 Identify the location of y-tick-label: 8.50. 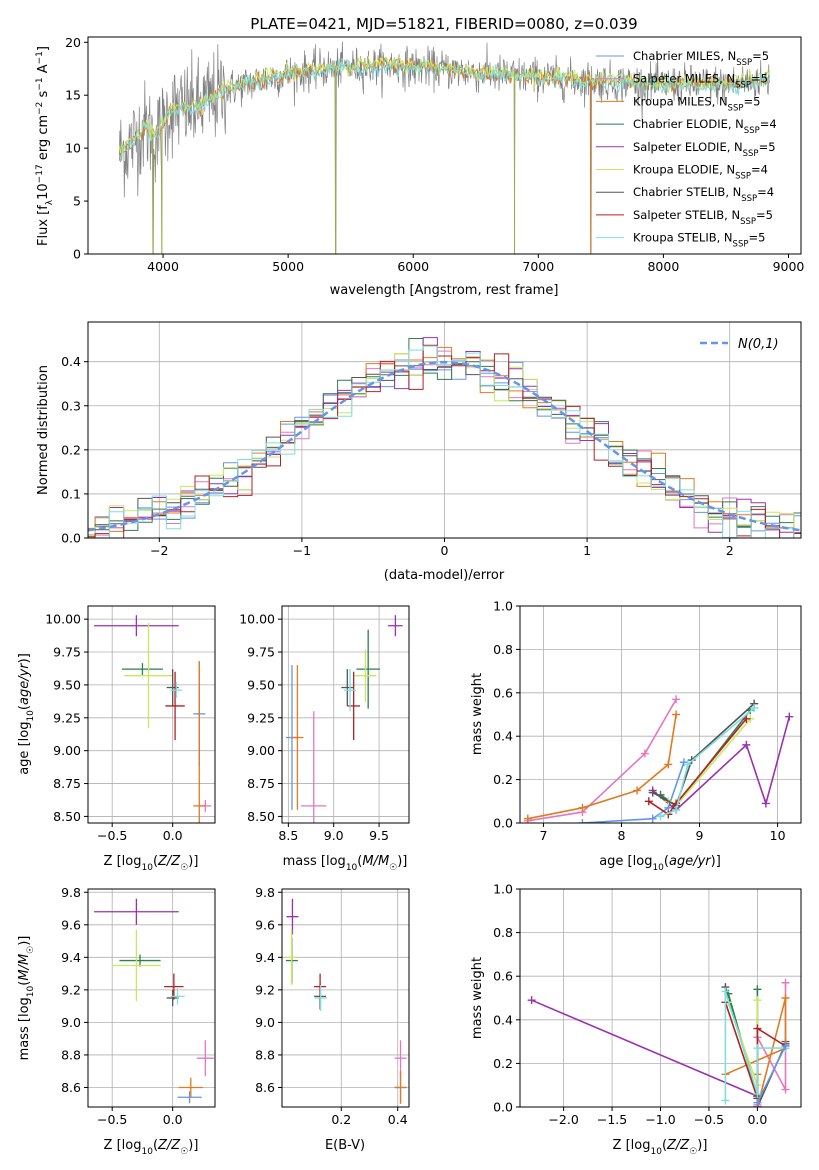
(261, 816).